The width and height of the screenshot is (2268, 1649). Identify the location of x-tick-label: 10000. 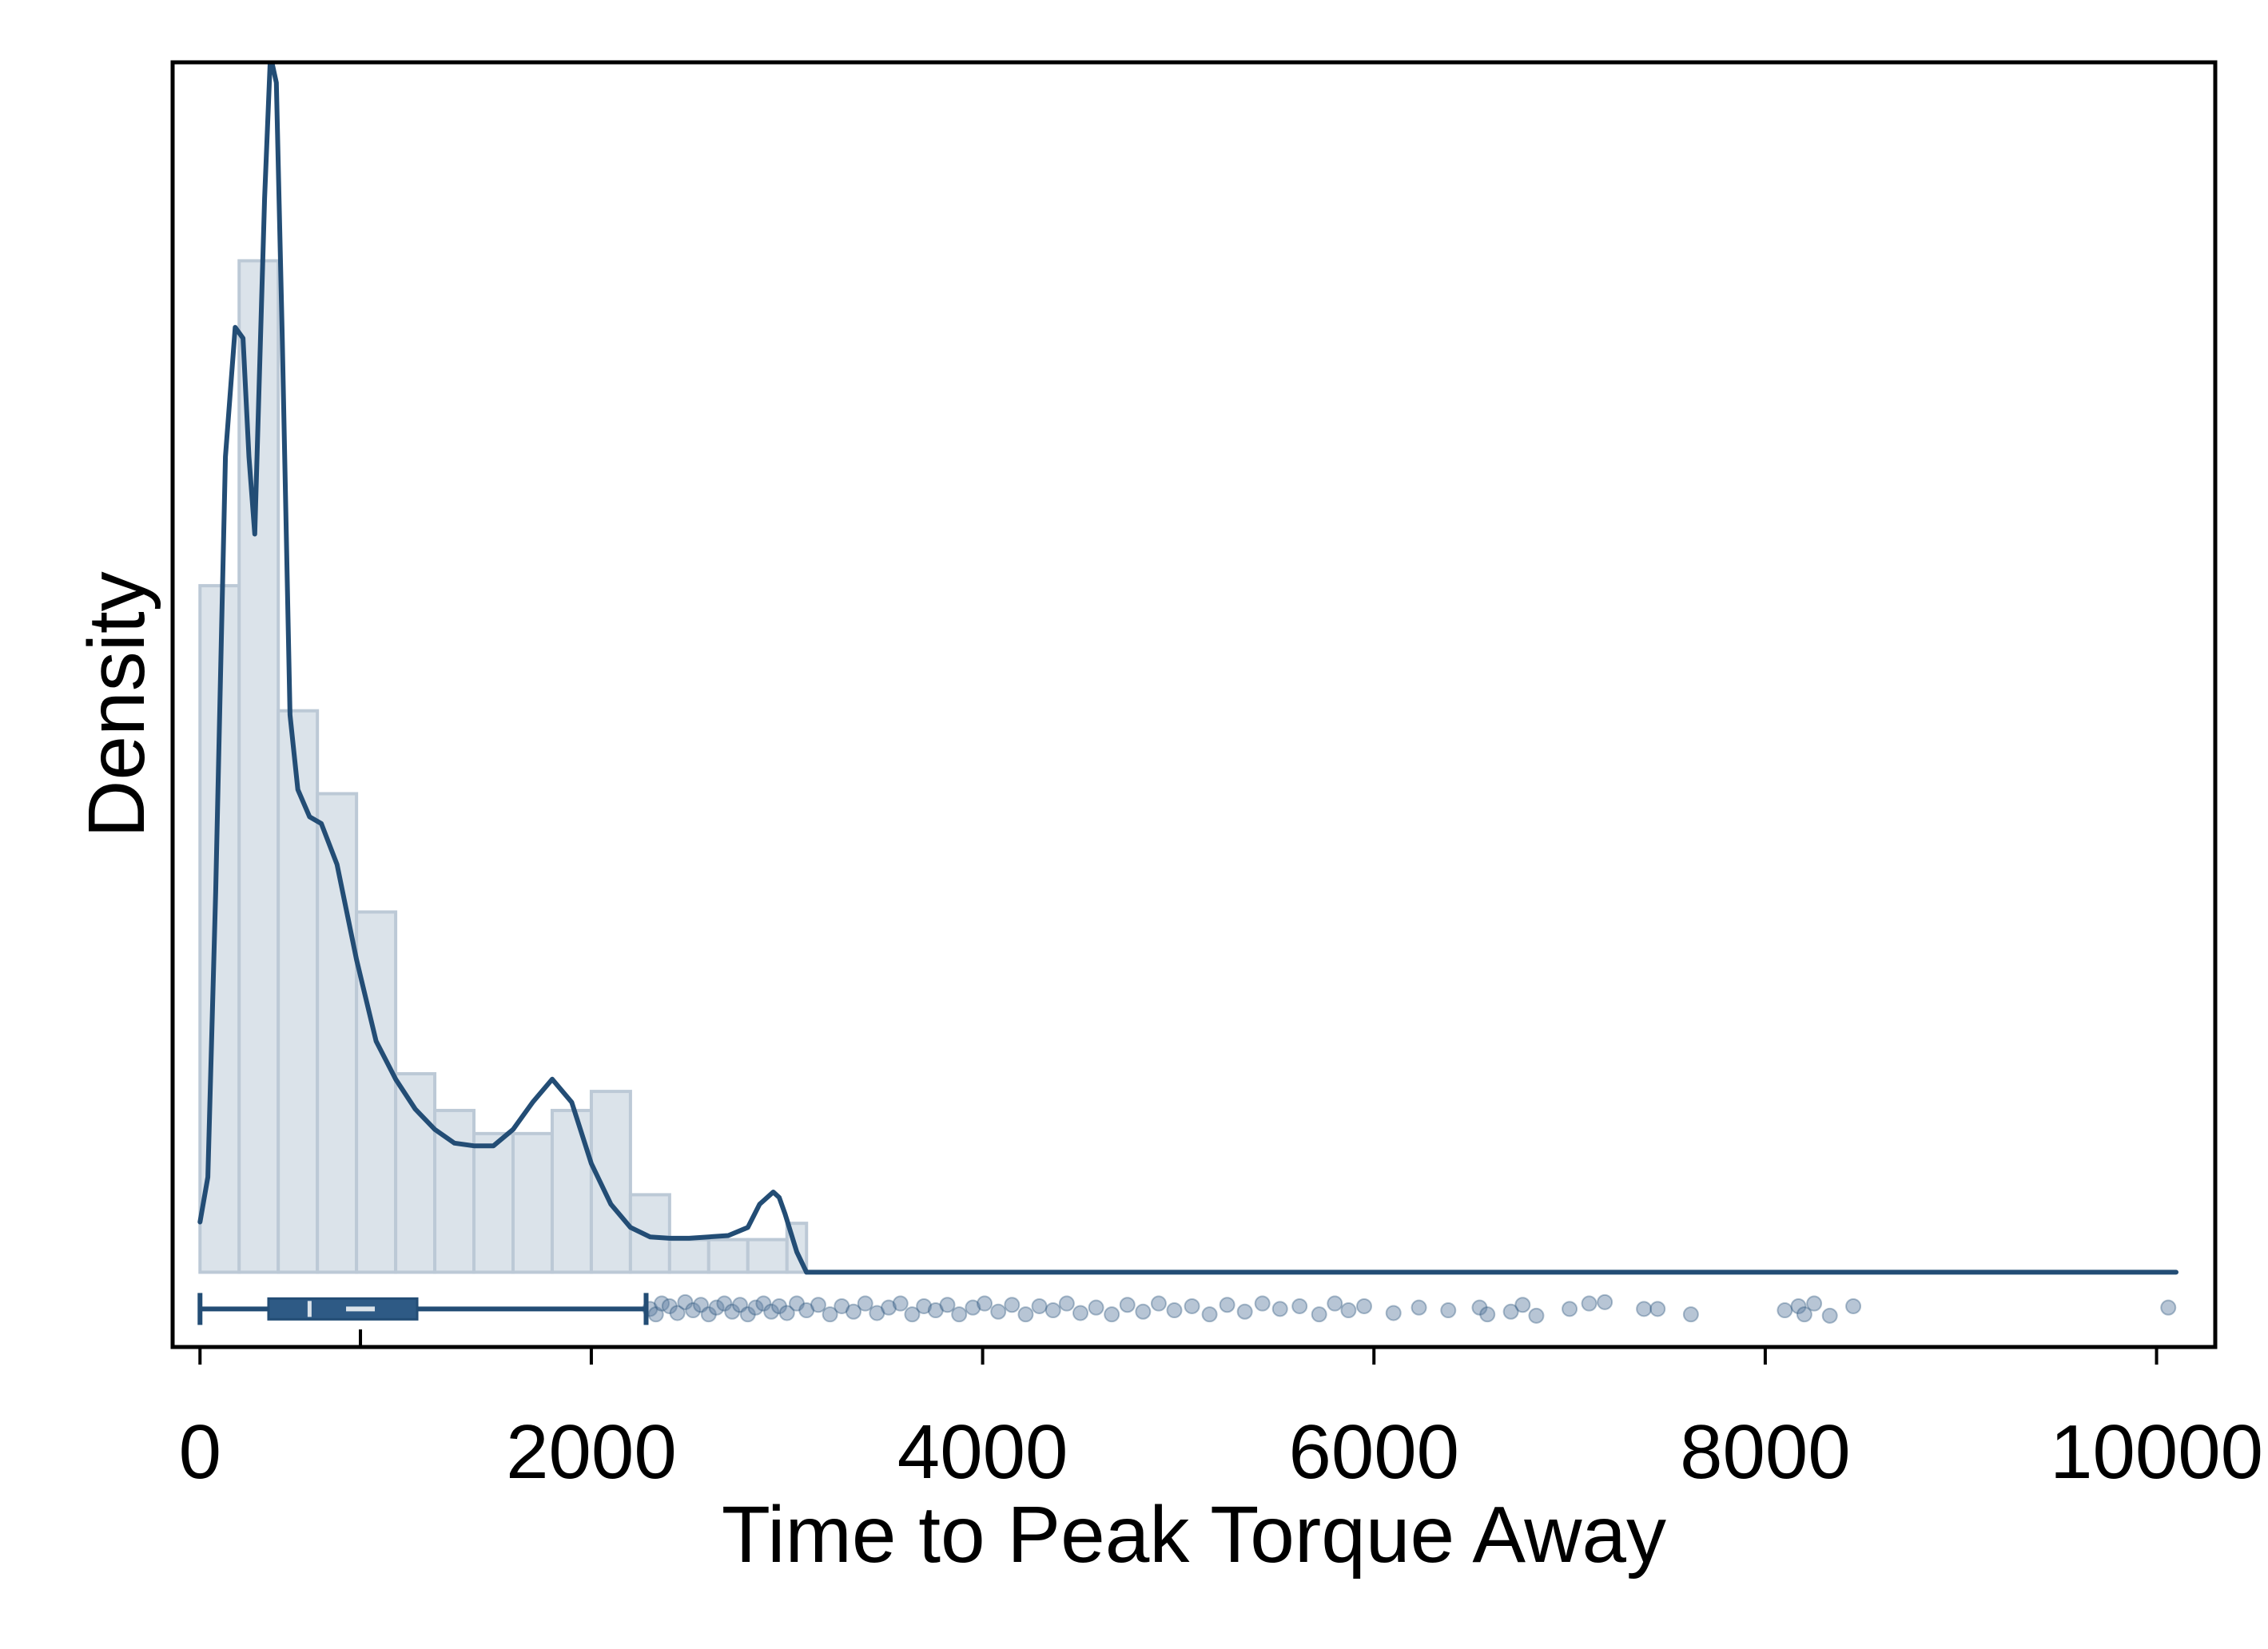
(2156, 1452).